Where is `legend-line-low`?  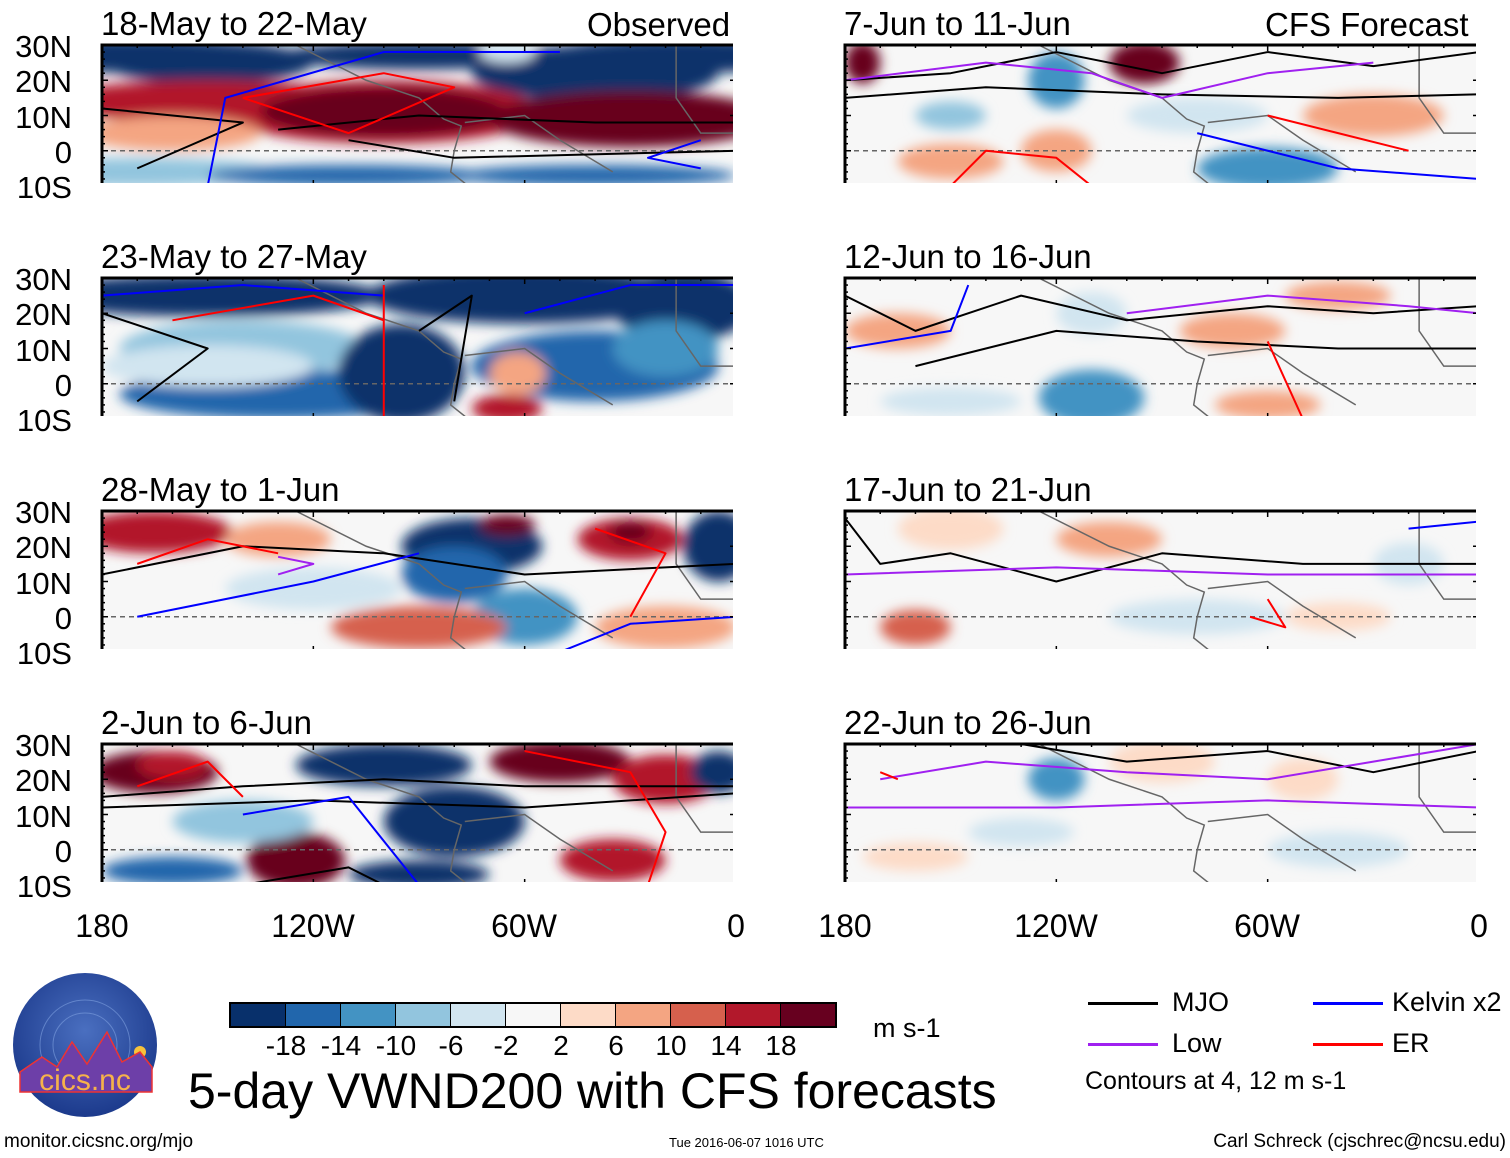
legend-line-low is located at coordinates (1123, 1044).